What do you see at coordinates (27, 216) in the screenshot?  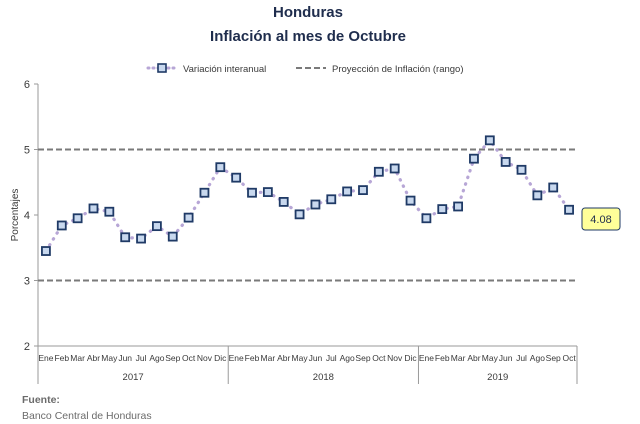 I see `y-tick-label: 4` at bounding box center [27, 216].